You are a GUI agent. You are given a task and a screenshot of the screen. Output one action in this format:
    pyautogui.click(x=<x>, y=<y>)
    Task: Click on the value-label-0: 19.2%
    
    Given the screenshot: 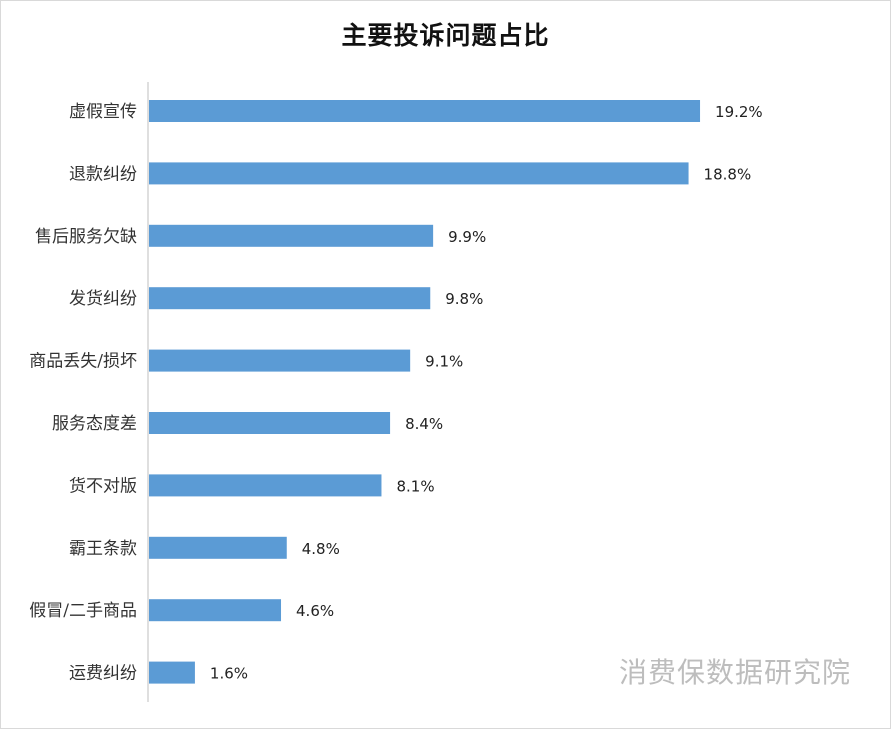 What is the action you would take?
    pyautogui.click(x=739, y=112)
    